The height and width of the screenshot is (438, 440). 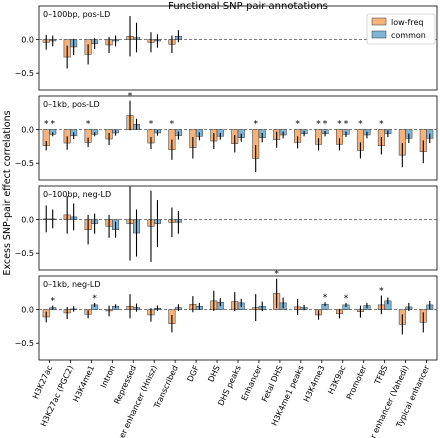 What do you see at coordinates (108, 376) in the screenshot?
I see `x-tick-label: Intron` at bounding box center [108, 376].